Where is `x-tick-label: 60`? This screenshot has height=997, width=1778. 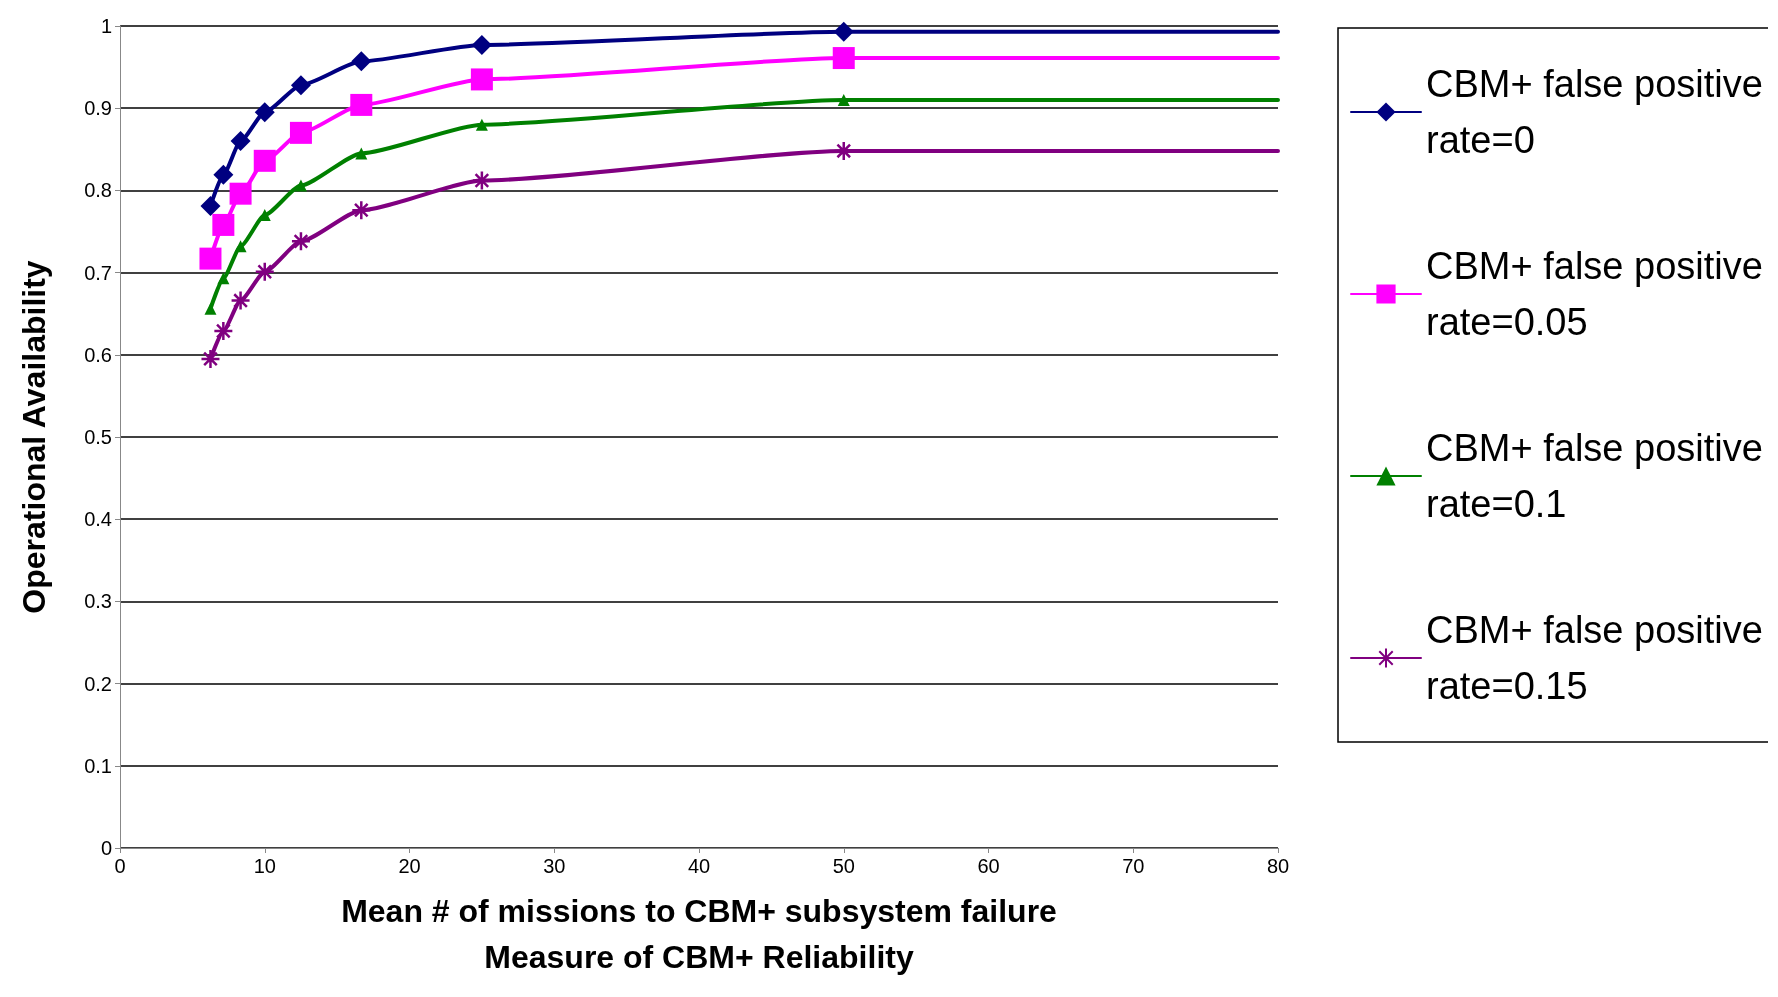
x-tick-label: 60 is located at coordinates (988, 866).